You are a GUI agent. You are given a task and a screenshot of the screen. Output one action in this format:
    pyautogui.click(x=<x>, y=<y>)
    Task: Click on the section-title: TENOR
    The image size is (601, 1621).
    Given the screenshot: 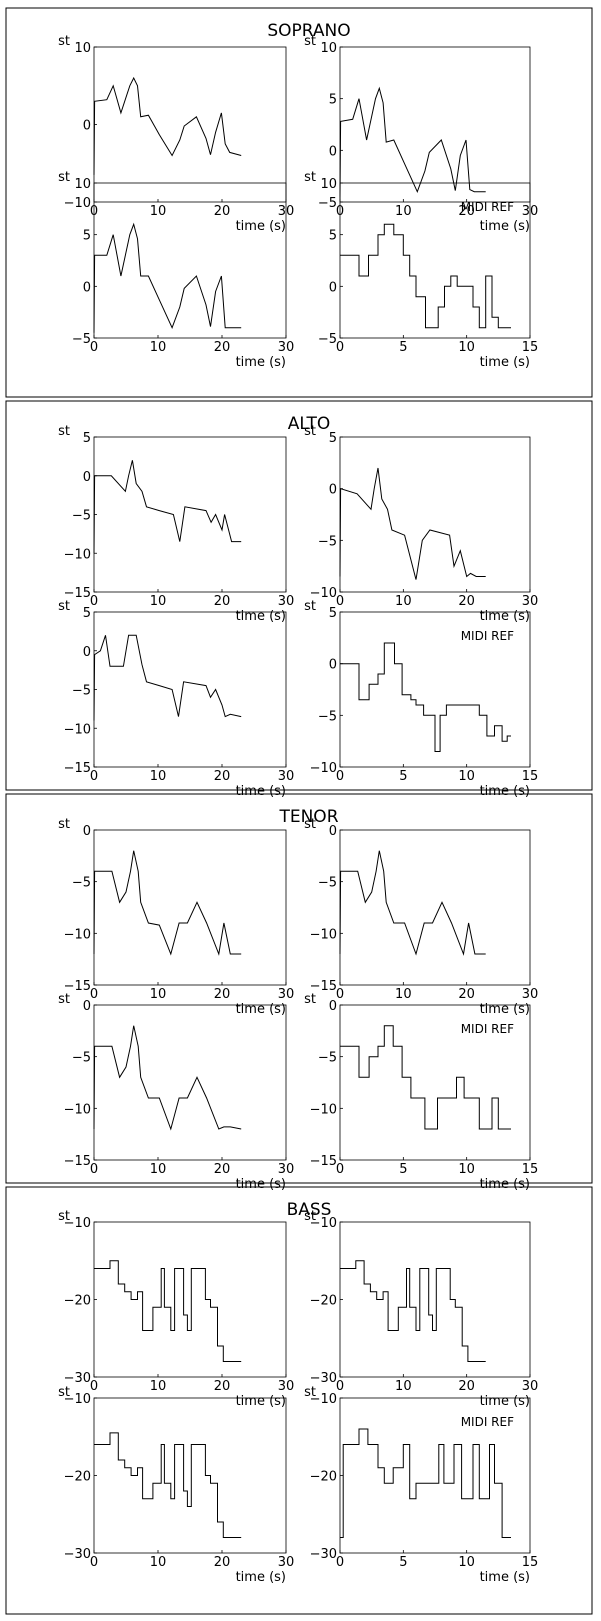 What is the action you would take?
    pyautogui.click(x=308, y=817)
    